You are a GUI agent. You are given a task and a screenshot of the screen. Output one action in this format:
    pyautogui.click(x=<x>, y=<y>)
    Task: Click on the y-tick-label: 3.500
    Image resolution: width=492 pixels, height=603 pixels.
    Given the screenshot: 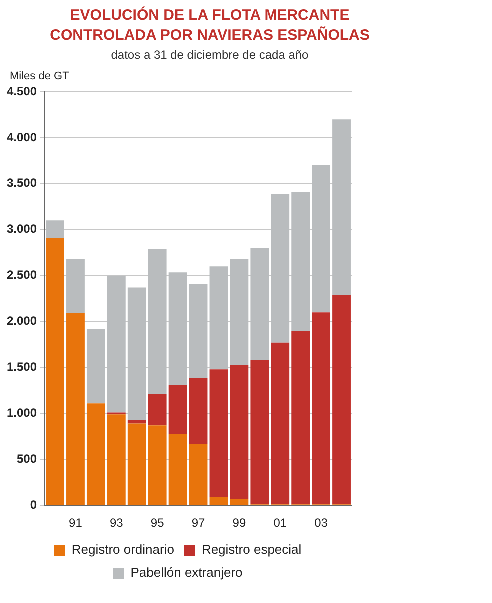 What is the action you would take?
    pyautogui.click(x=22, y=183)
    